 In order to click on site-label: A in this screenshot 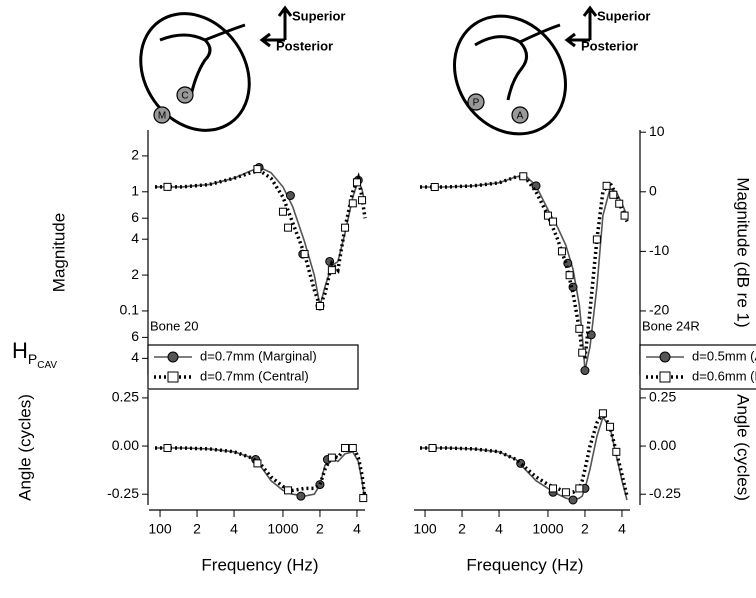, I will do `click(520, 116)`.